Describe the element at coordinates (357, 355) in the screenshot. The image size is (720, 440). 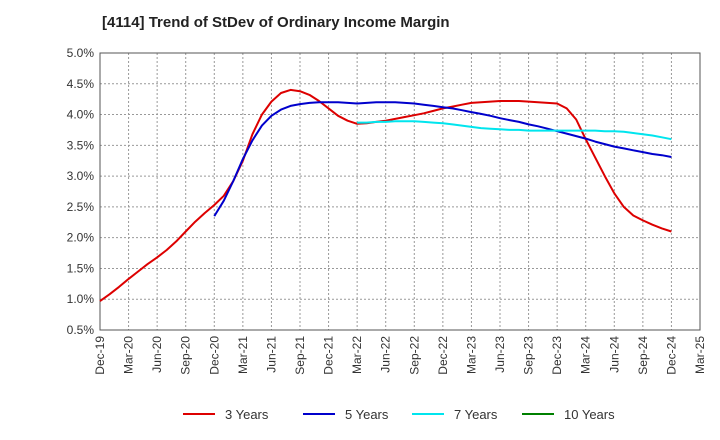
I see `x-tick-label: Mar-22` at that location.